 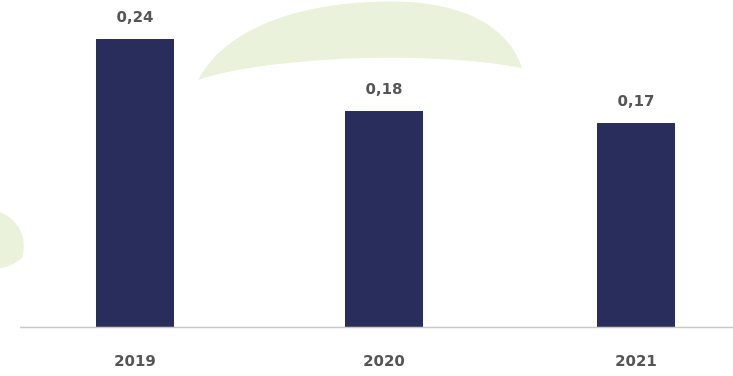 What do you see at coordinates (360, 40) in the screenshot?
I see `leaf-shape` at bounding box center [360, 40].